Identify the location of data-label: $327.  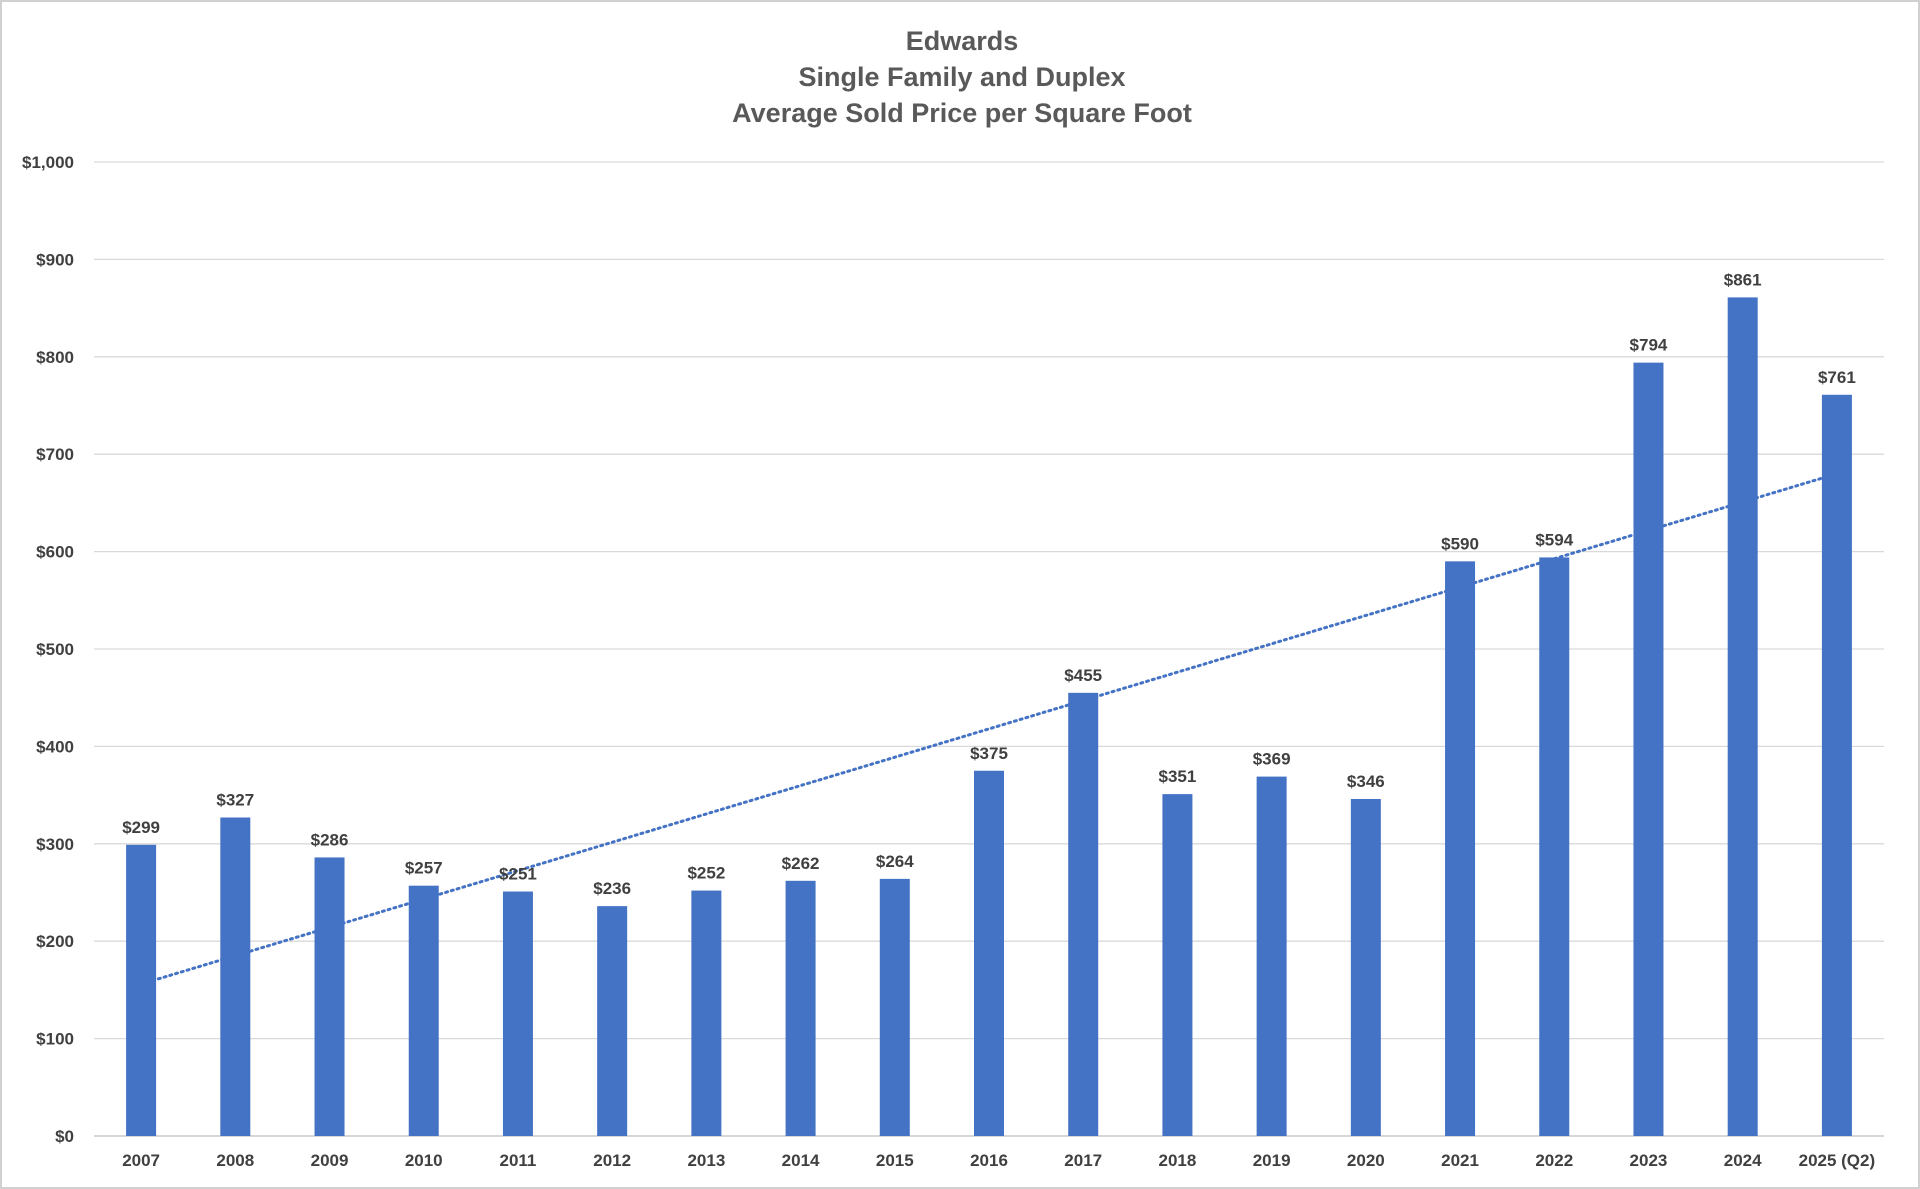
(235, 800).